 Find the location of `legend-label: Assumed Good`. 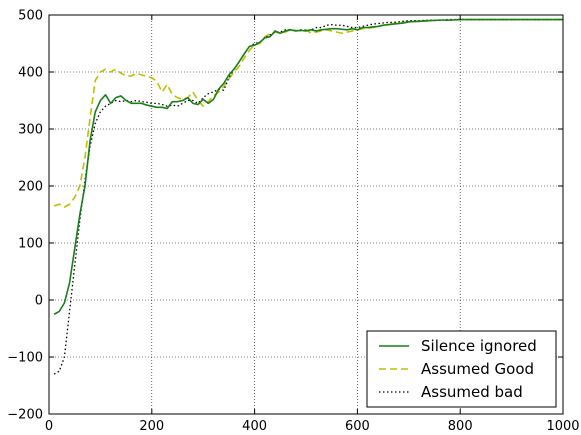

legend-label: Assumed Good is located at coordinates (477, 369).